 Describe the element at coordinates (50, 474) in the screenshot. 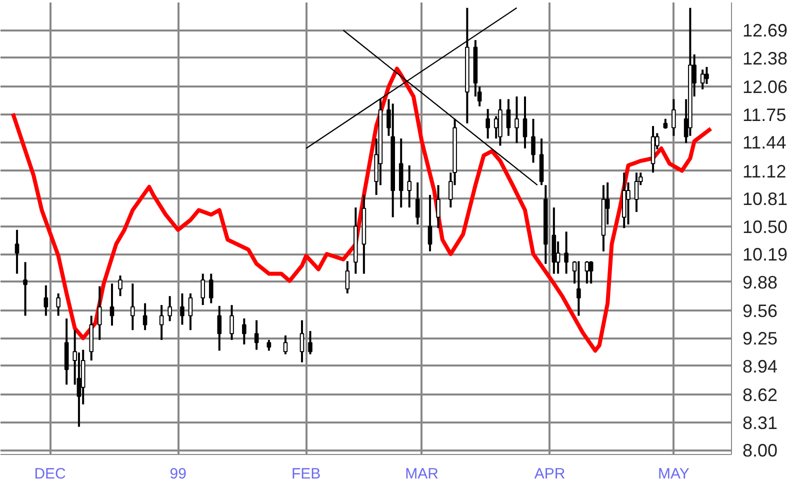

I see `x-tick-label: DEC` at that location.